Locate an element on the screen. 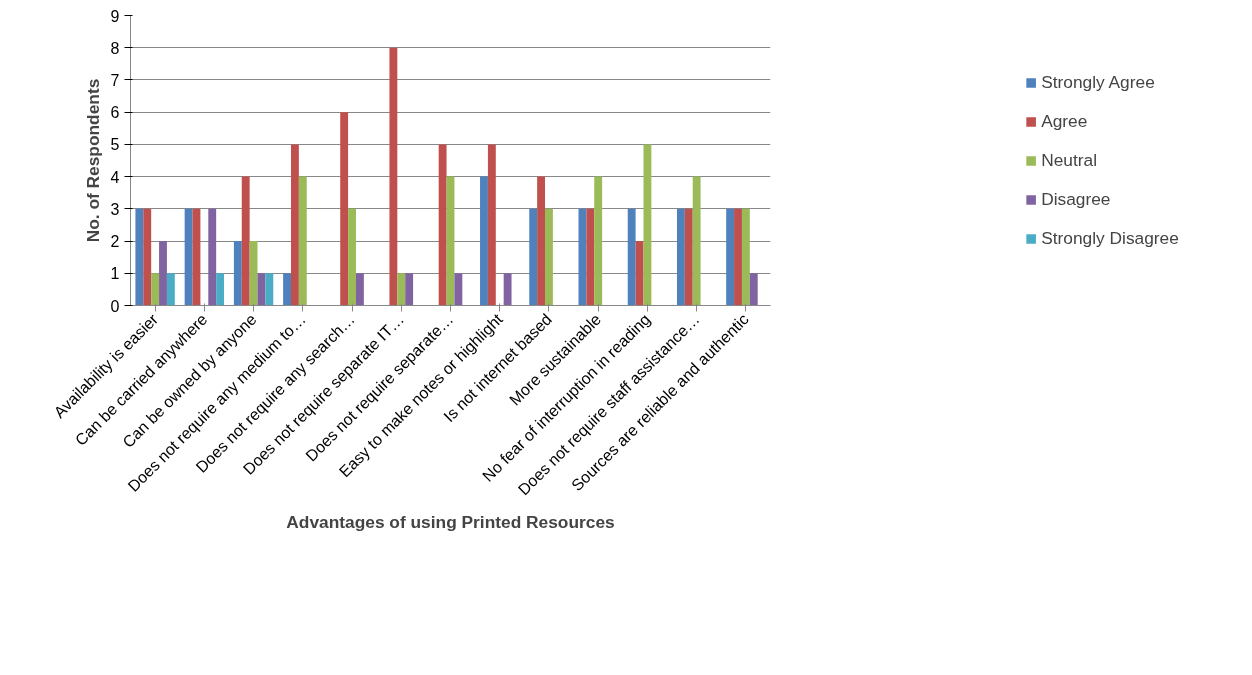 This screenshot has width=1252, height=675. y-tick-label: 2 is located at coordinates (115, 242).